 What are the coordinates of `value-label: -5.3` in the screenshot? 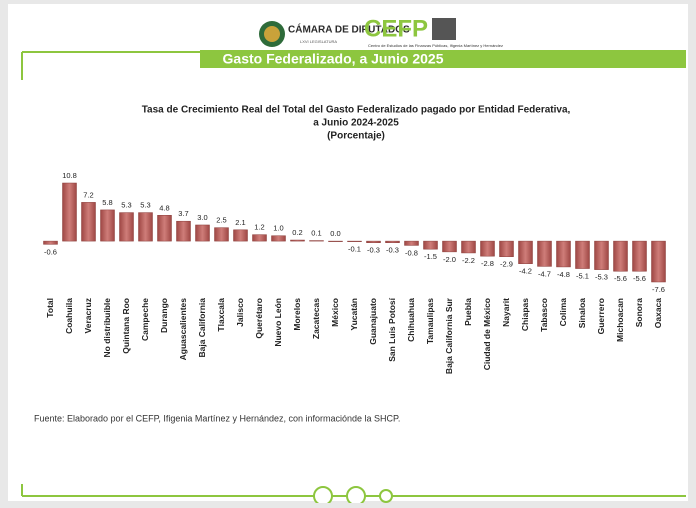 It's located at (601, 277).